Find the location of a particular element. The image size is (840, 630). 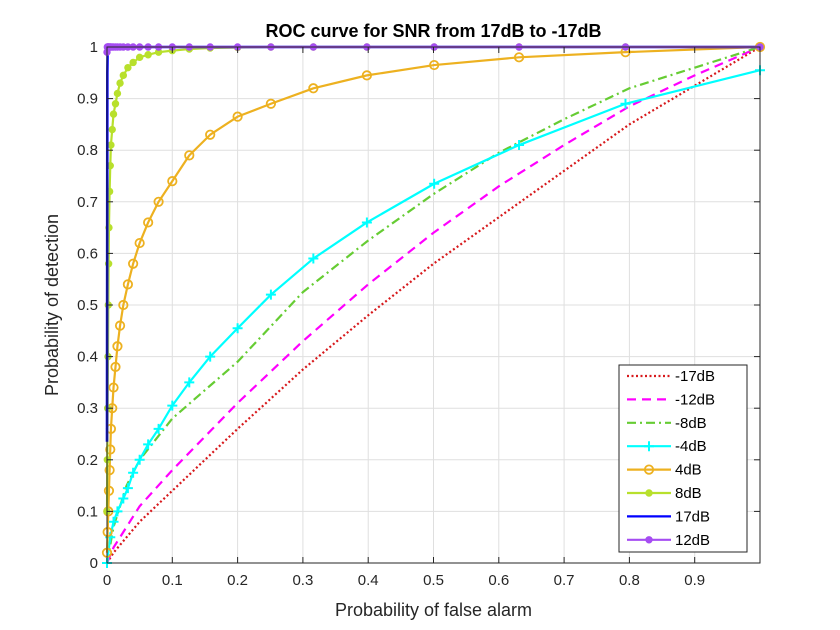

legend-label: 17dB is located at coordinates (692, 516).